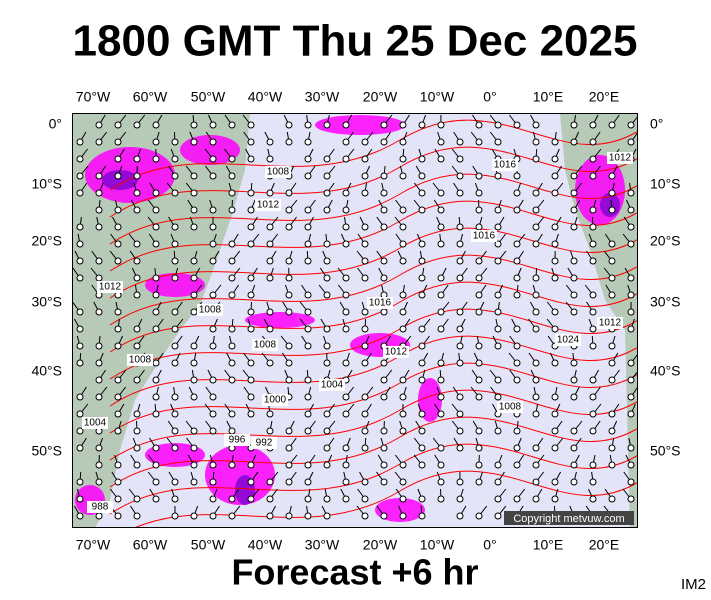 This screenshot has width=711, height=600. What do you see at coordinates (656, 124) in the screenshot?
I see `lat-label-right: 0°` at bounding box center [656, 124].